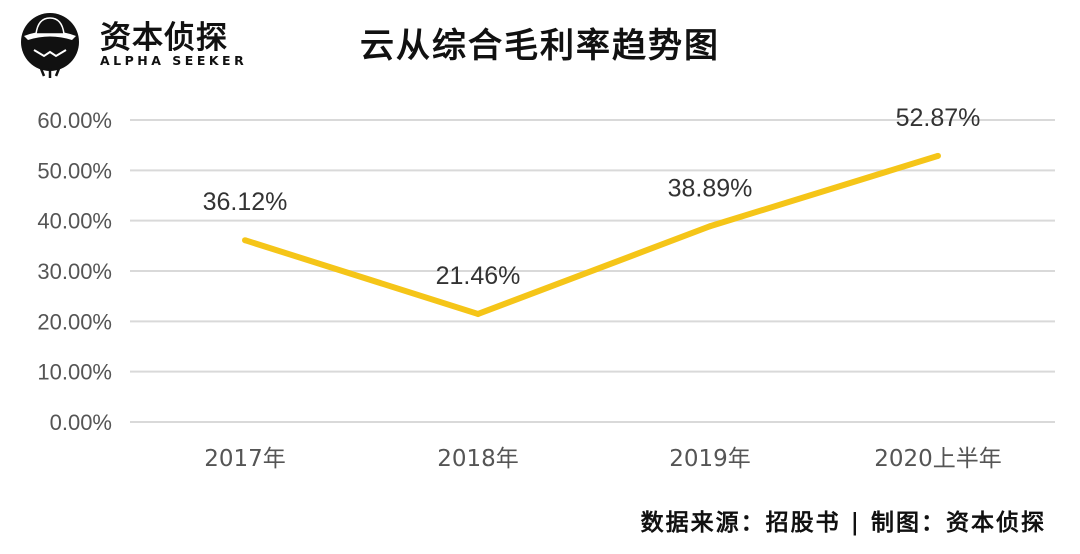  I want to click on data-label: 36.12%, so click(245, 202).